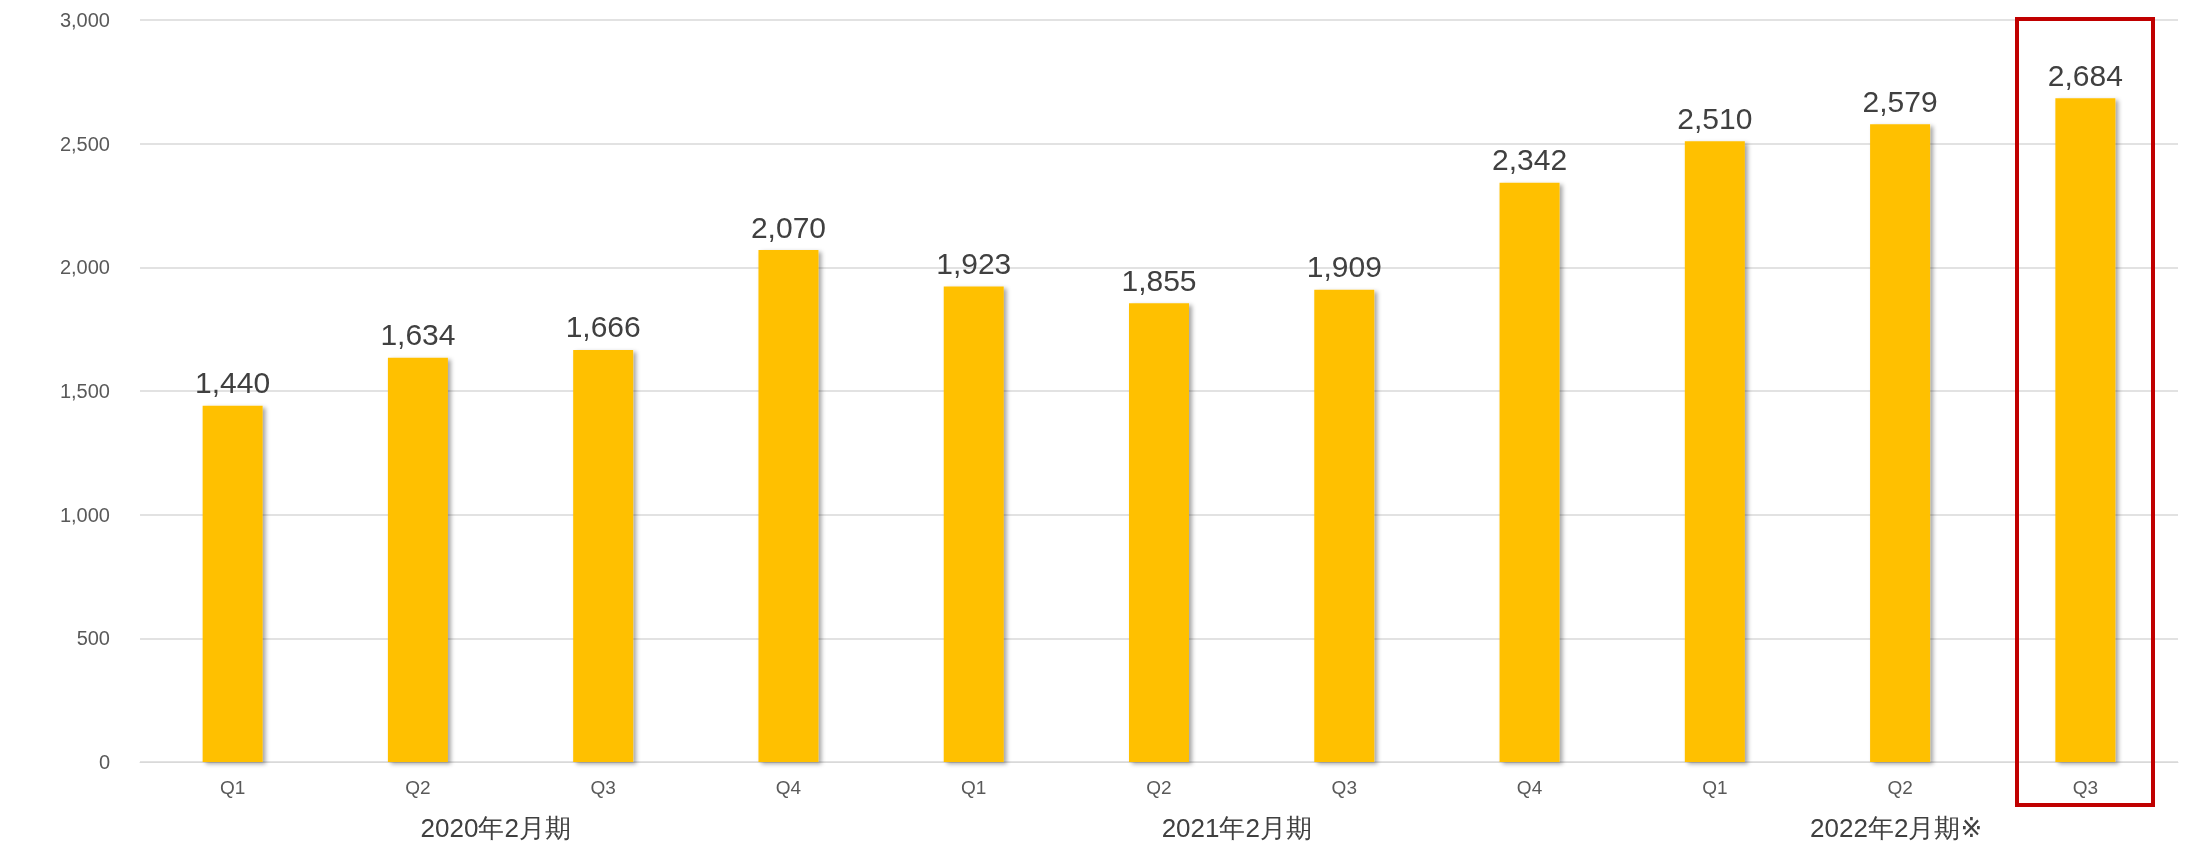 This screenshot has height=855, width=2188. What do you see at coordinates (418, 335) in the screenshot?
I see `data-label: 1,634` at bounding box center [418, 335].